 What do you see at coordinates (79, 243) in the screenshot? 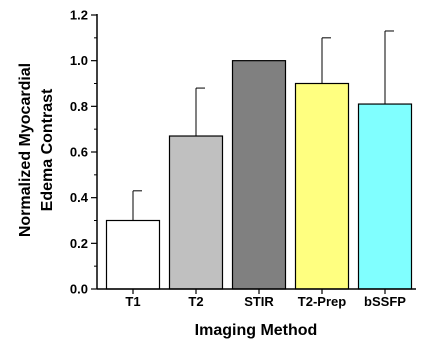
I see `y-tick-label: 0.2` at bounding box center [79, 243].